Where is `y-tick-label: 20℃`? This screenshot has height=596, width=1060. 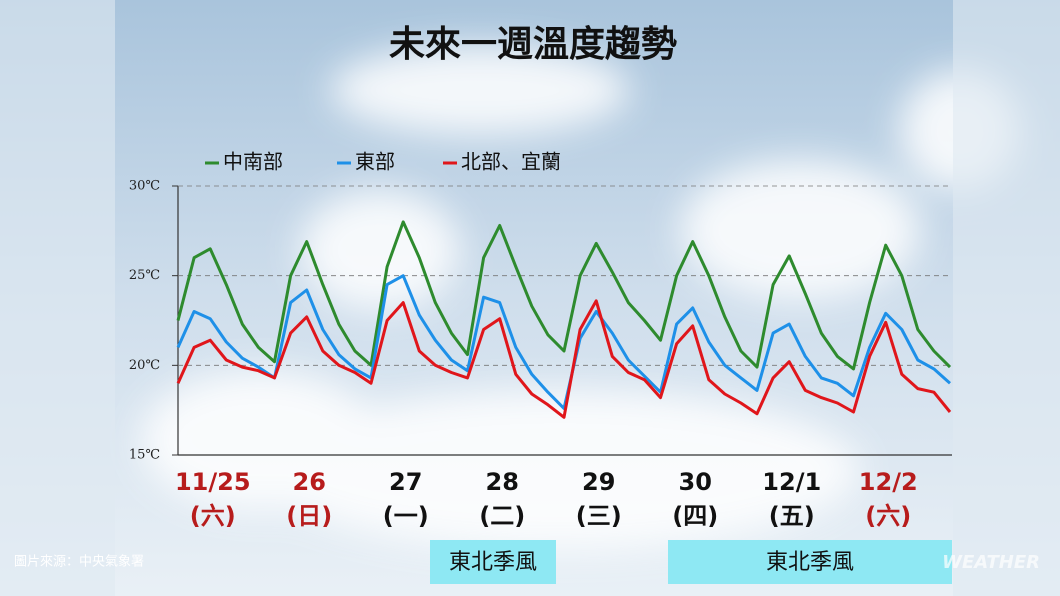 y-tick-label: 20℃ is located at coordinates (144, 365).